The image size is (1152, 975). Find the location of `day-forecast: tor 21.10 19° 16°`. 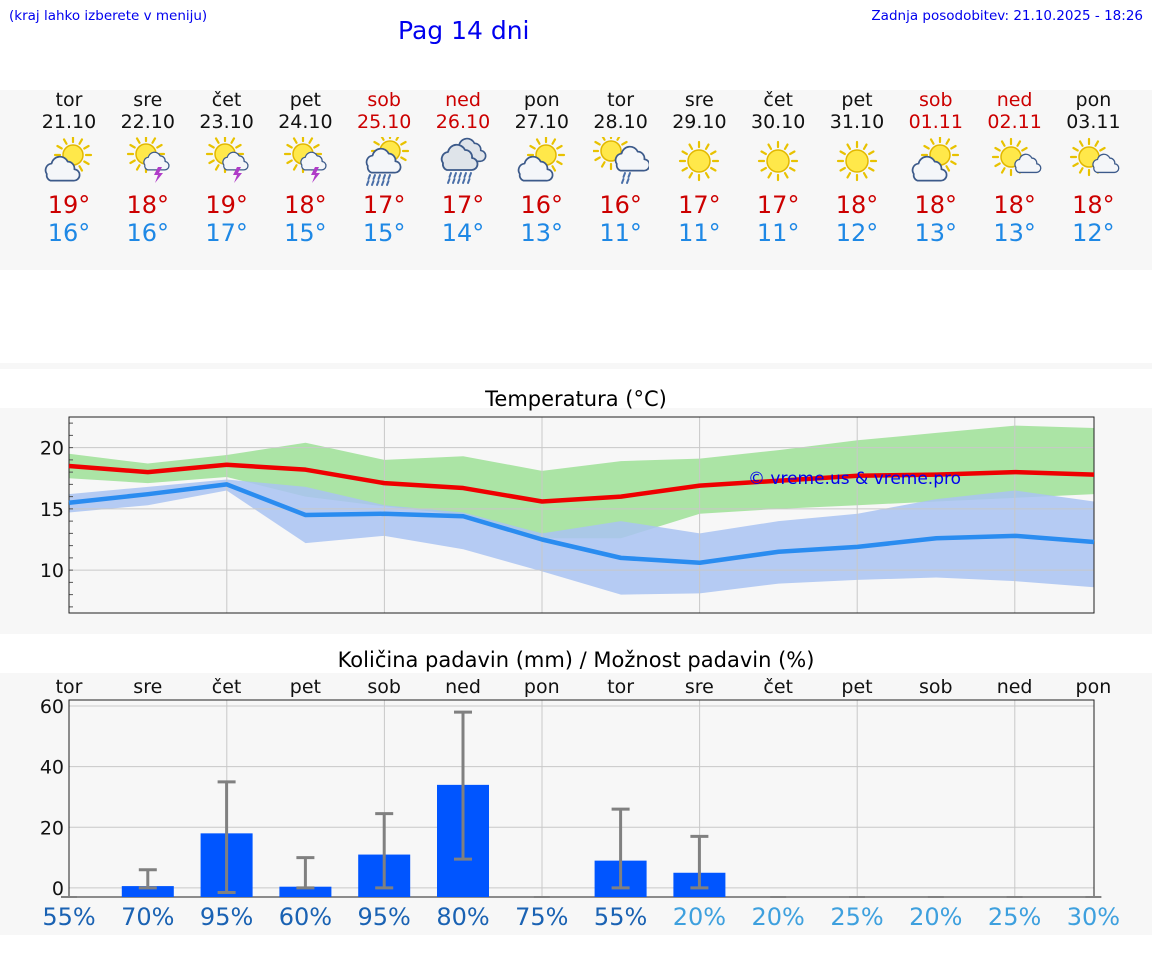

day-forecast: tor 21.10 19° 16° is located at coordinates (69, 168).